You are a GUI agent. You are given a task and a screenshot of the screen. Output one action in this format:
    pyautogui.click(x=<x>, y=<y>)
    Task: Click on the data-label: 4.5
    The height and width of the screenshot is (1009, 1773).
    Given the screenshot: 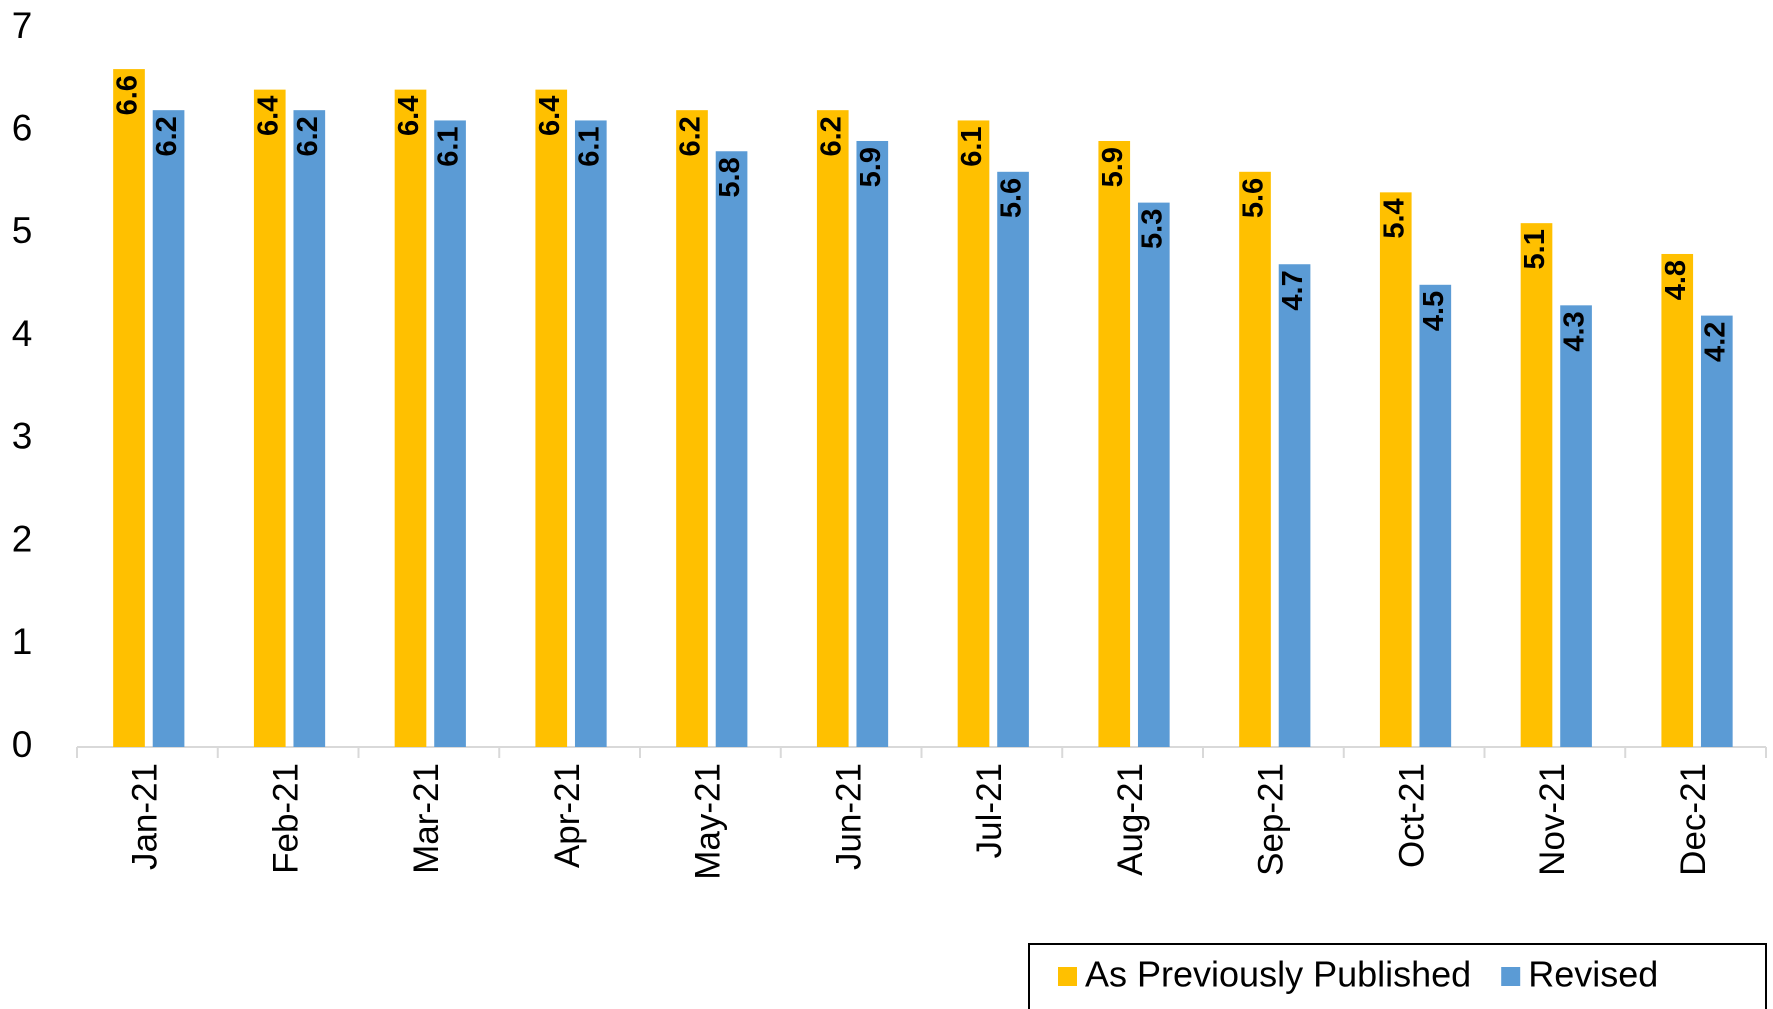 What is the action you would take?
    pyautogui.click(x=1434, y=311)
    